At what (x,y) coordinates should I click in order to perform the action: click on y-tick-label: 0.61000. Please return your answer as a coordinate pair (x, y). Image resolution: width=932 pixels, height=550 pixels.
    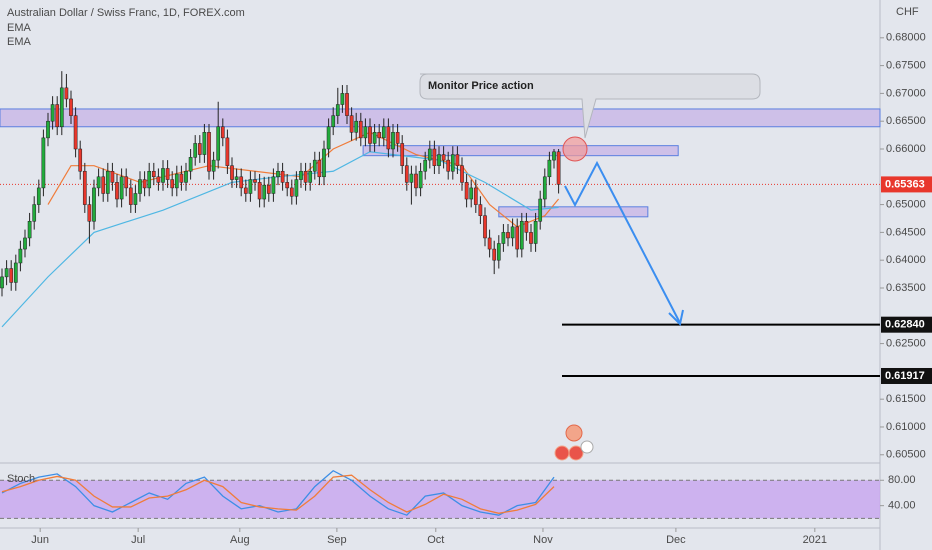
    Looking at the image, I should click on (906, 427).